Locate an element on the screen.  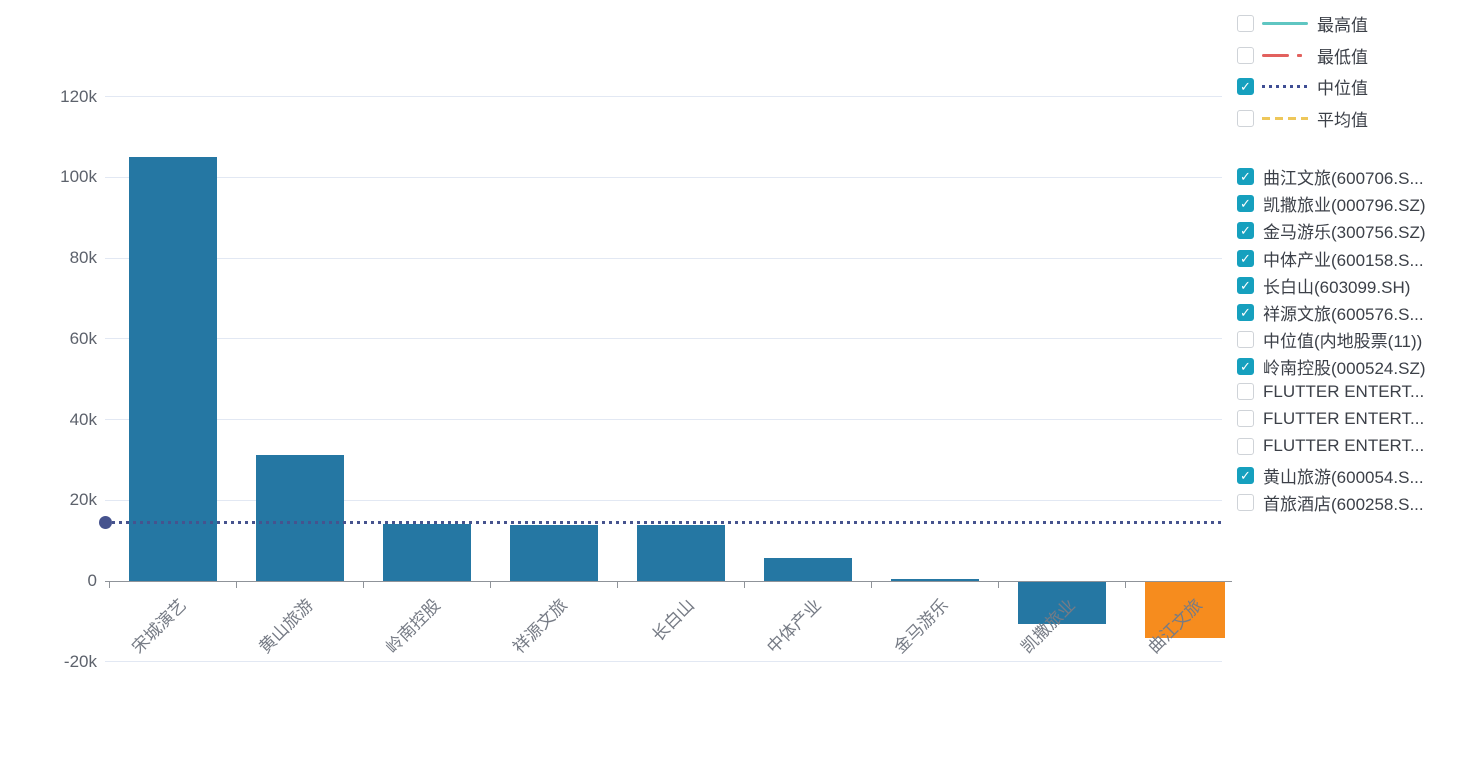
legend-stat-item: 平均值 is located at coordinates (1302, 118).